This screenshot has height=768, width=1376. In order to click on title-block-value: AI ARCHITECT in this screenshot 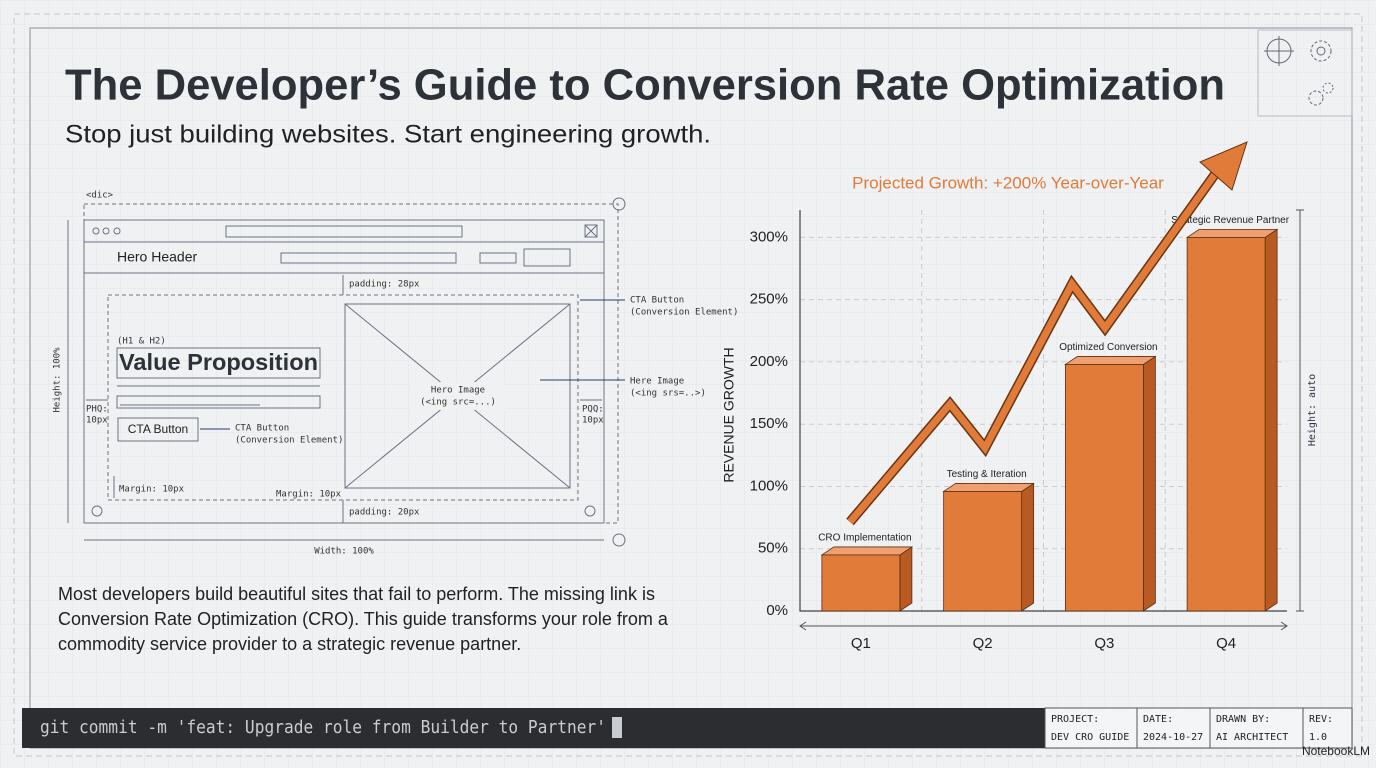, I will do `click(1252, 737)`.